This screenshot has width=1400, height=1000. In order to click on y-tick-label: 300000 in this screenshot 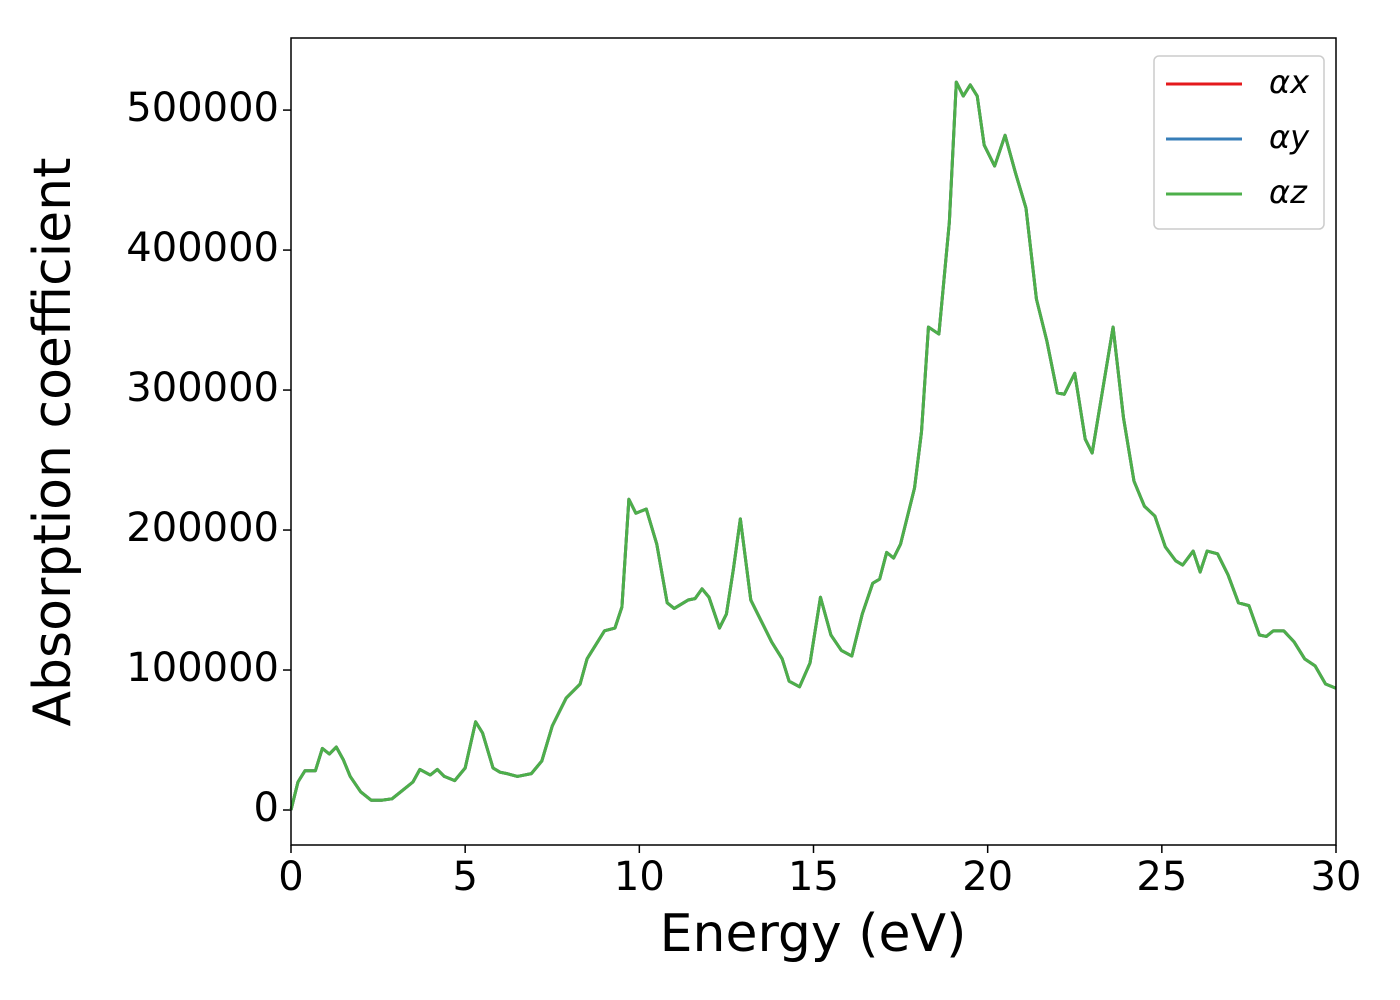, I will do `click(202, 388)`.